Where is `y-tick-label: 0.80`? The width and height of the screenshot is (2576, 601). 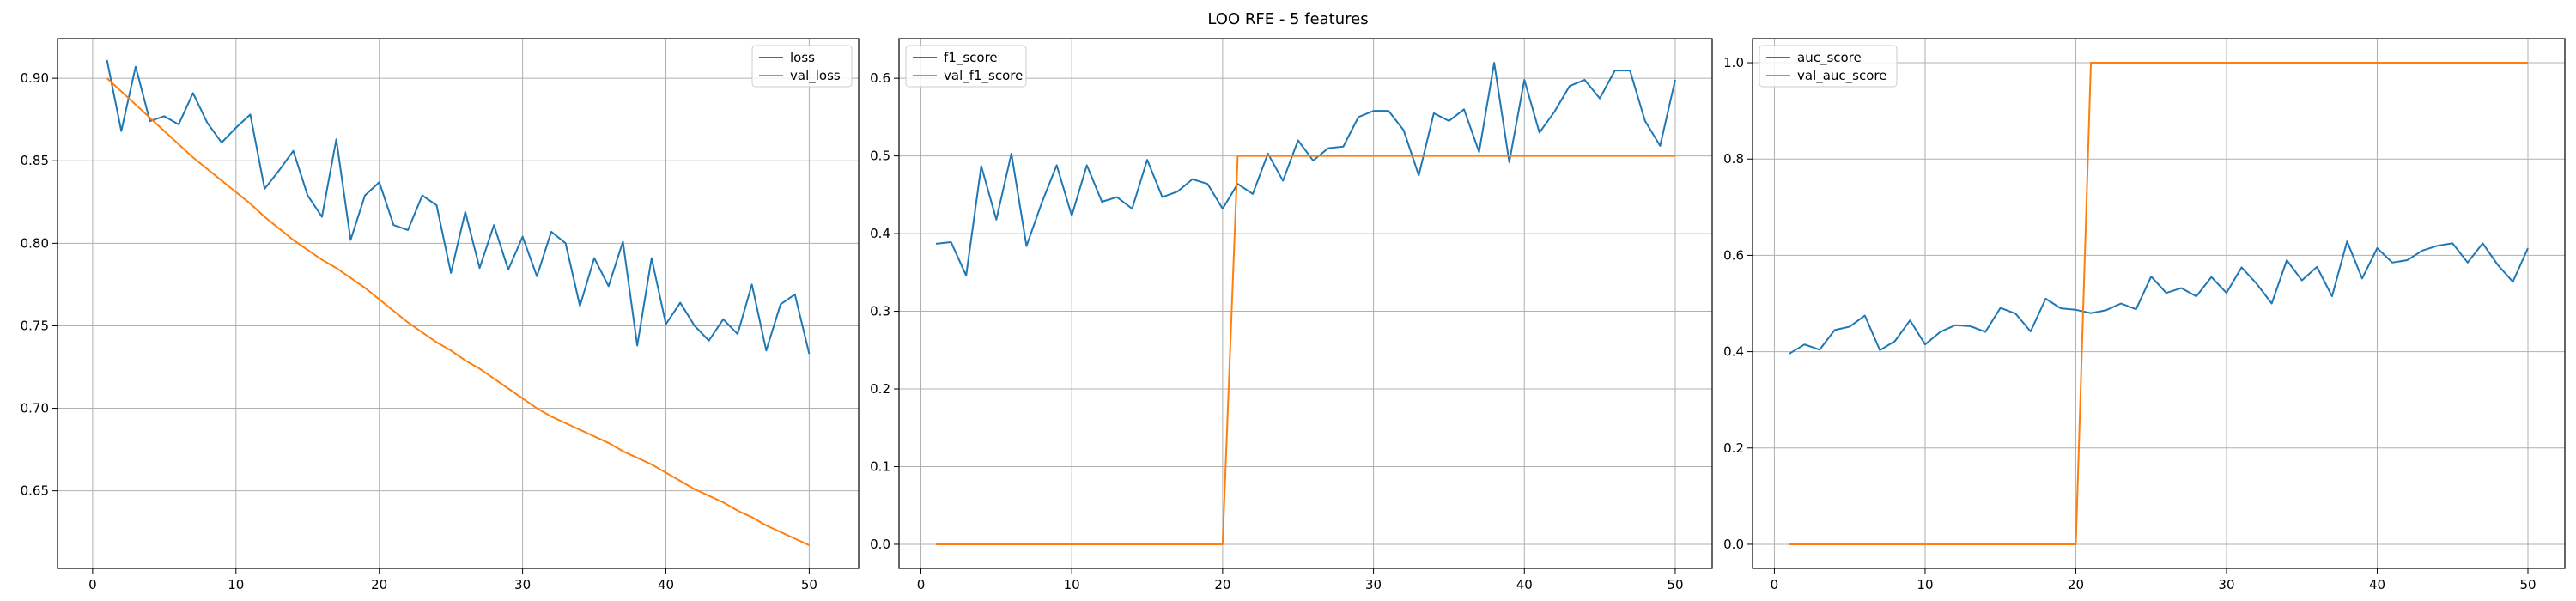 y-tick-label: 0.80 is located at coordinates (35, 243).